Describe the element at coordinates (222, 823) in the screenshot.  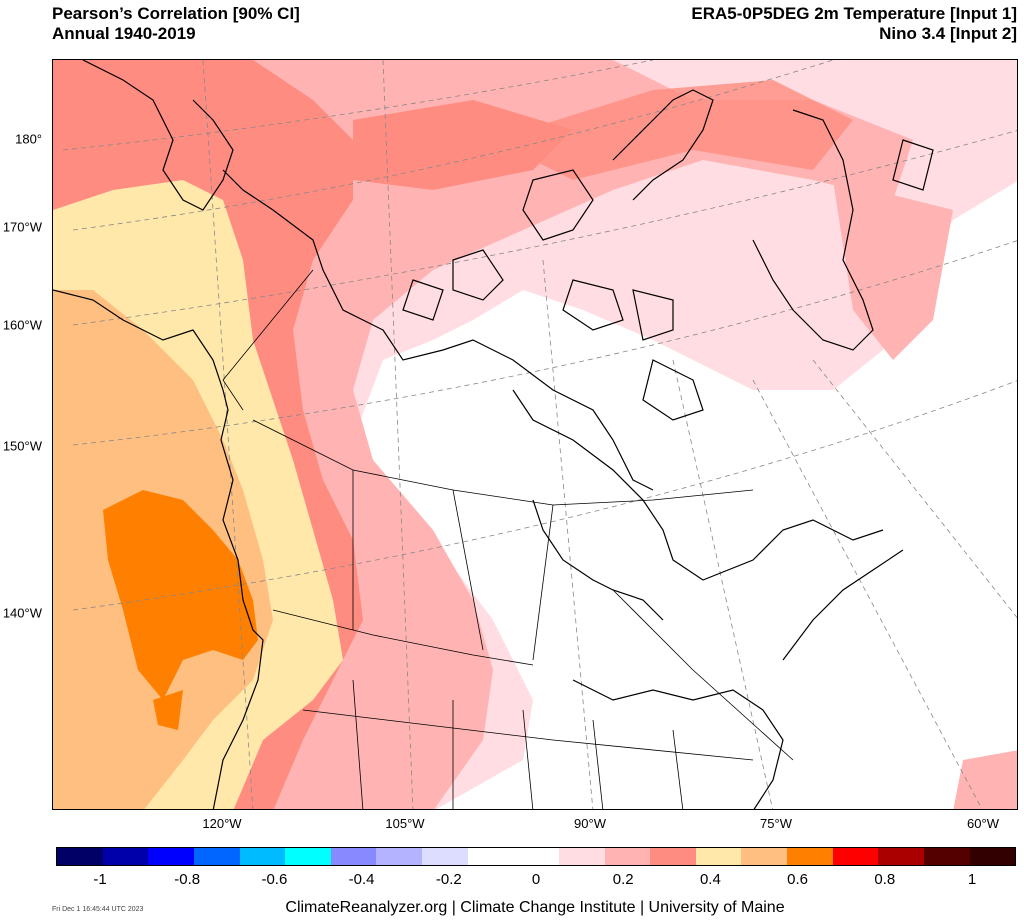
I see `lon-label-120w: 120°W` at that location.